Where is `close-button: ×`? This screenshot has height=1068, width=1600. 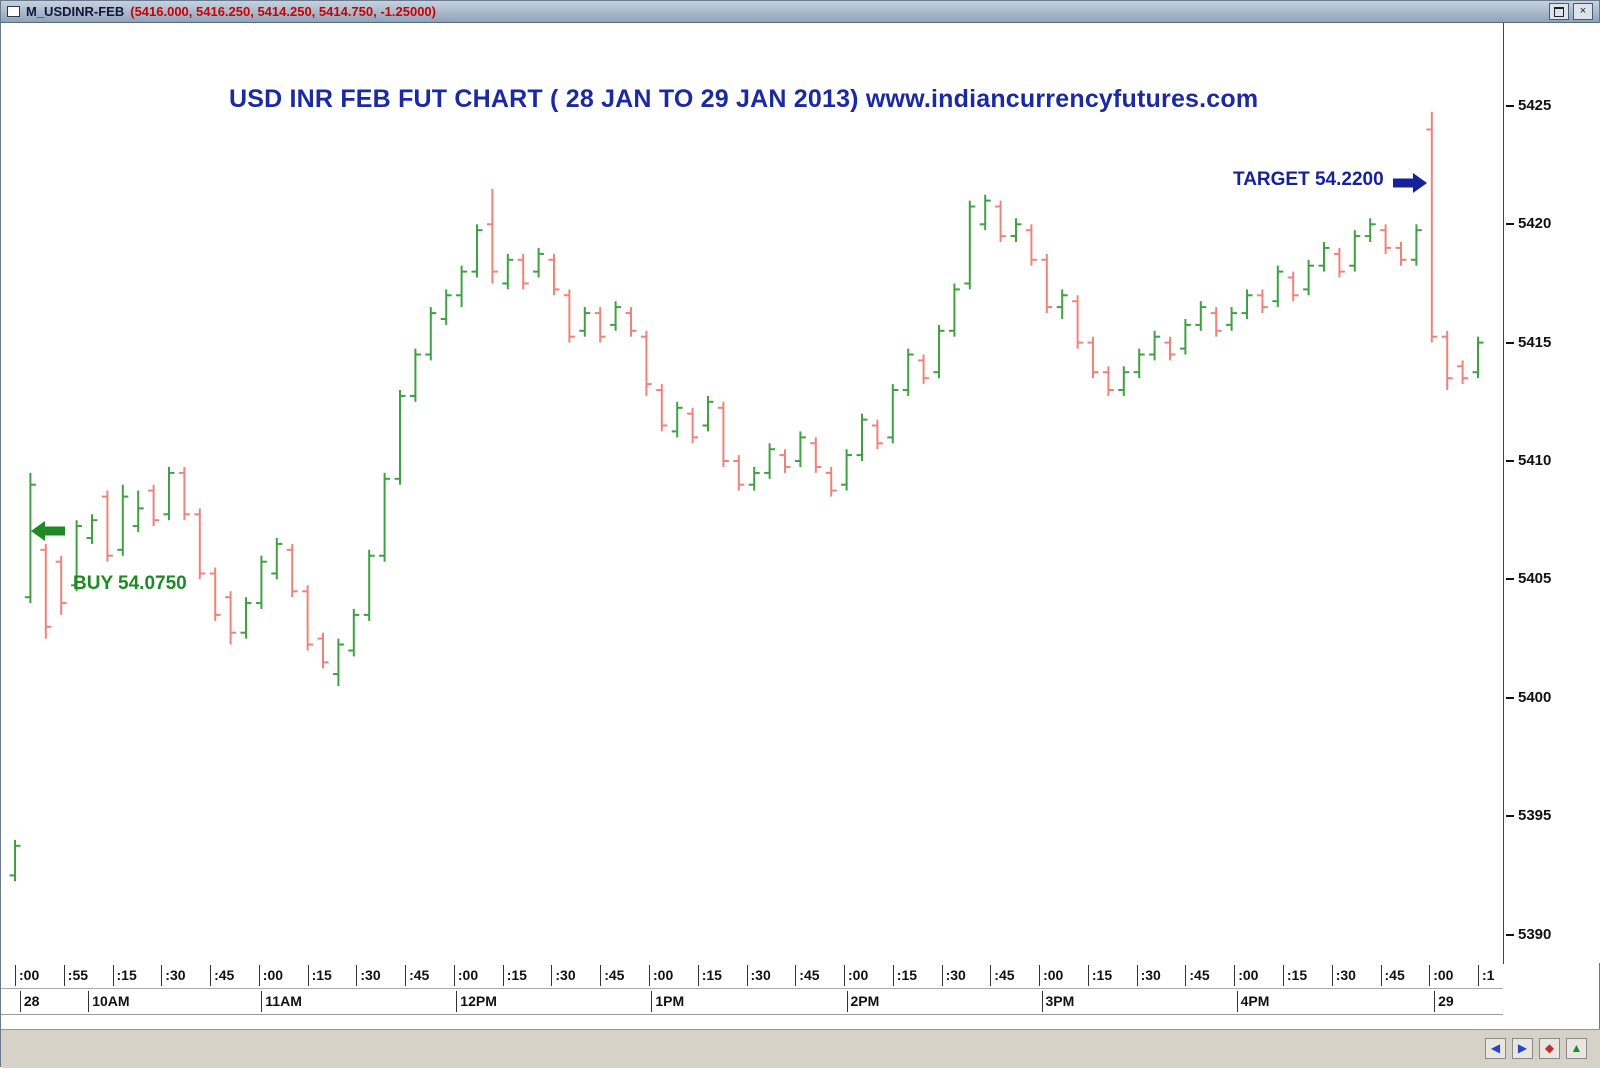 close-button: × is located at coordinates (1583, 11).